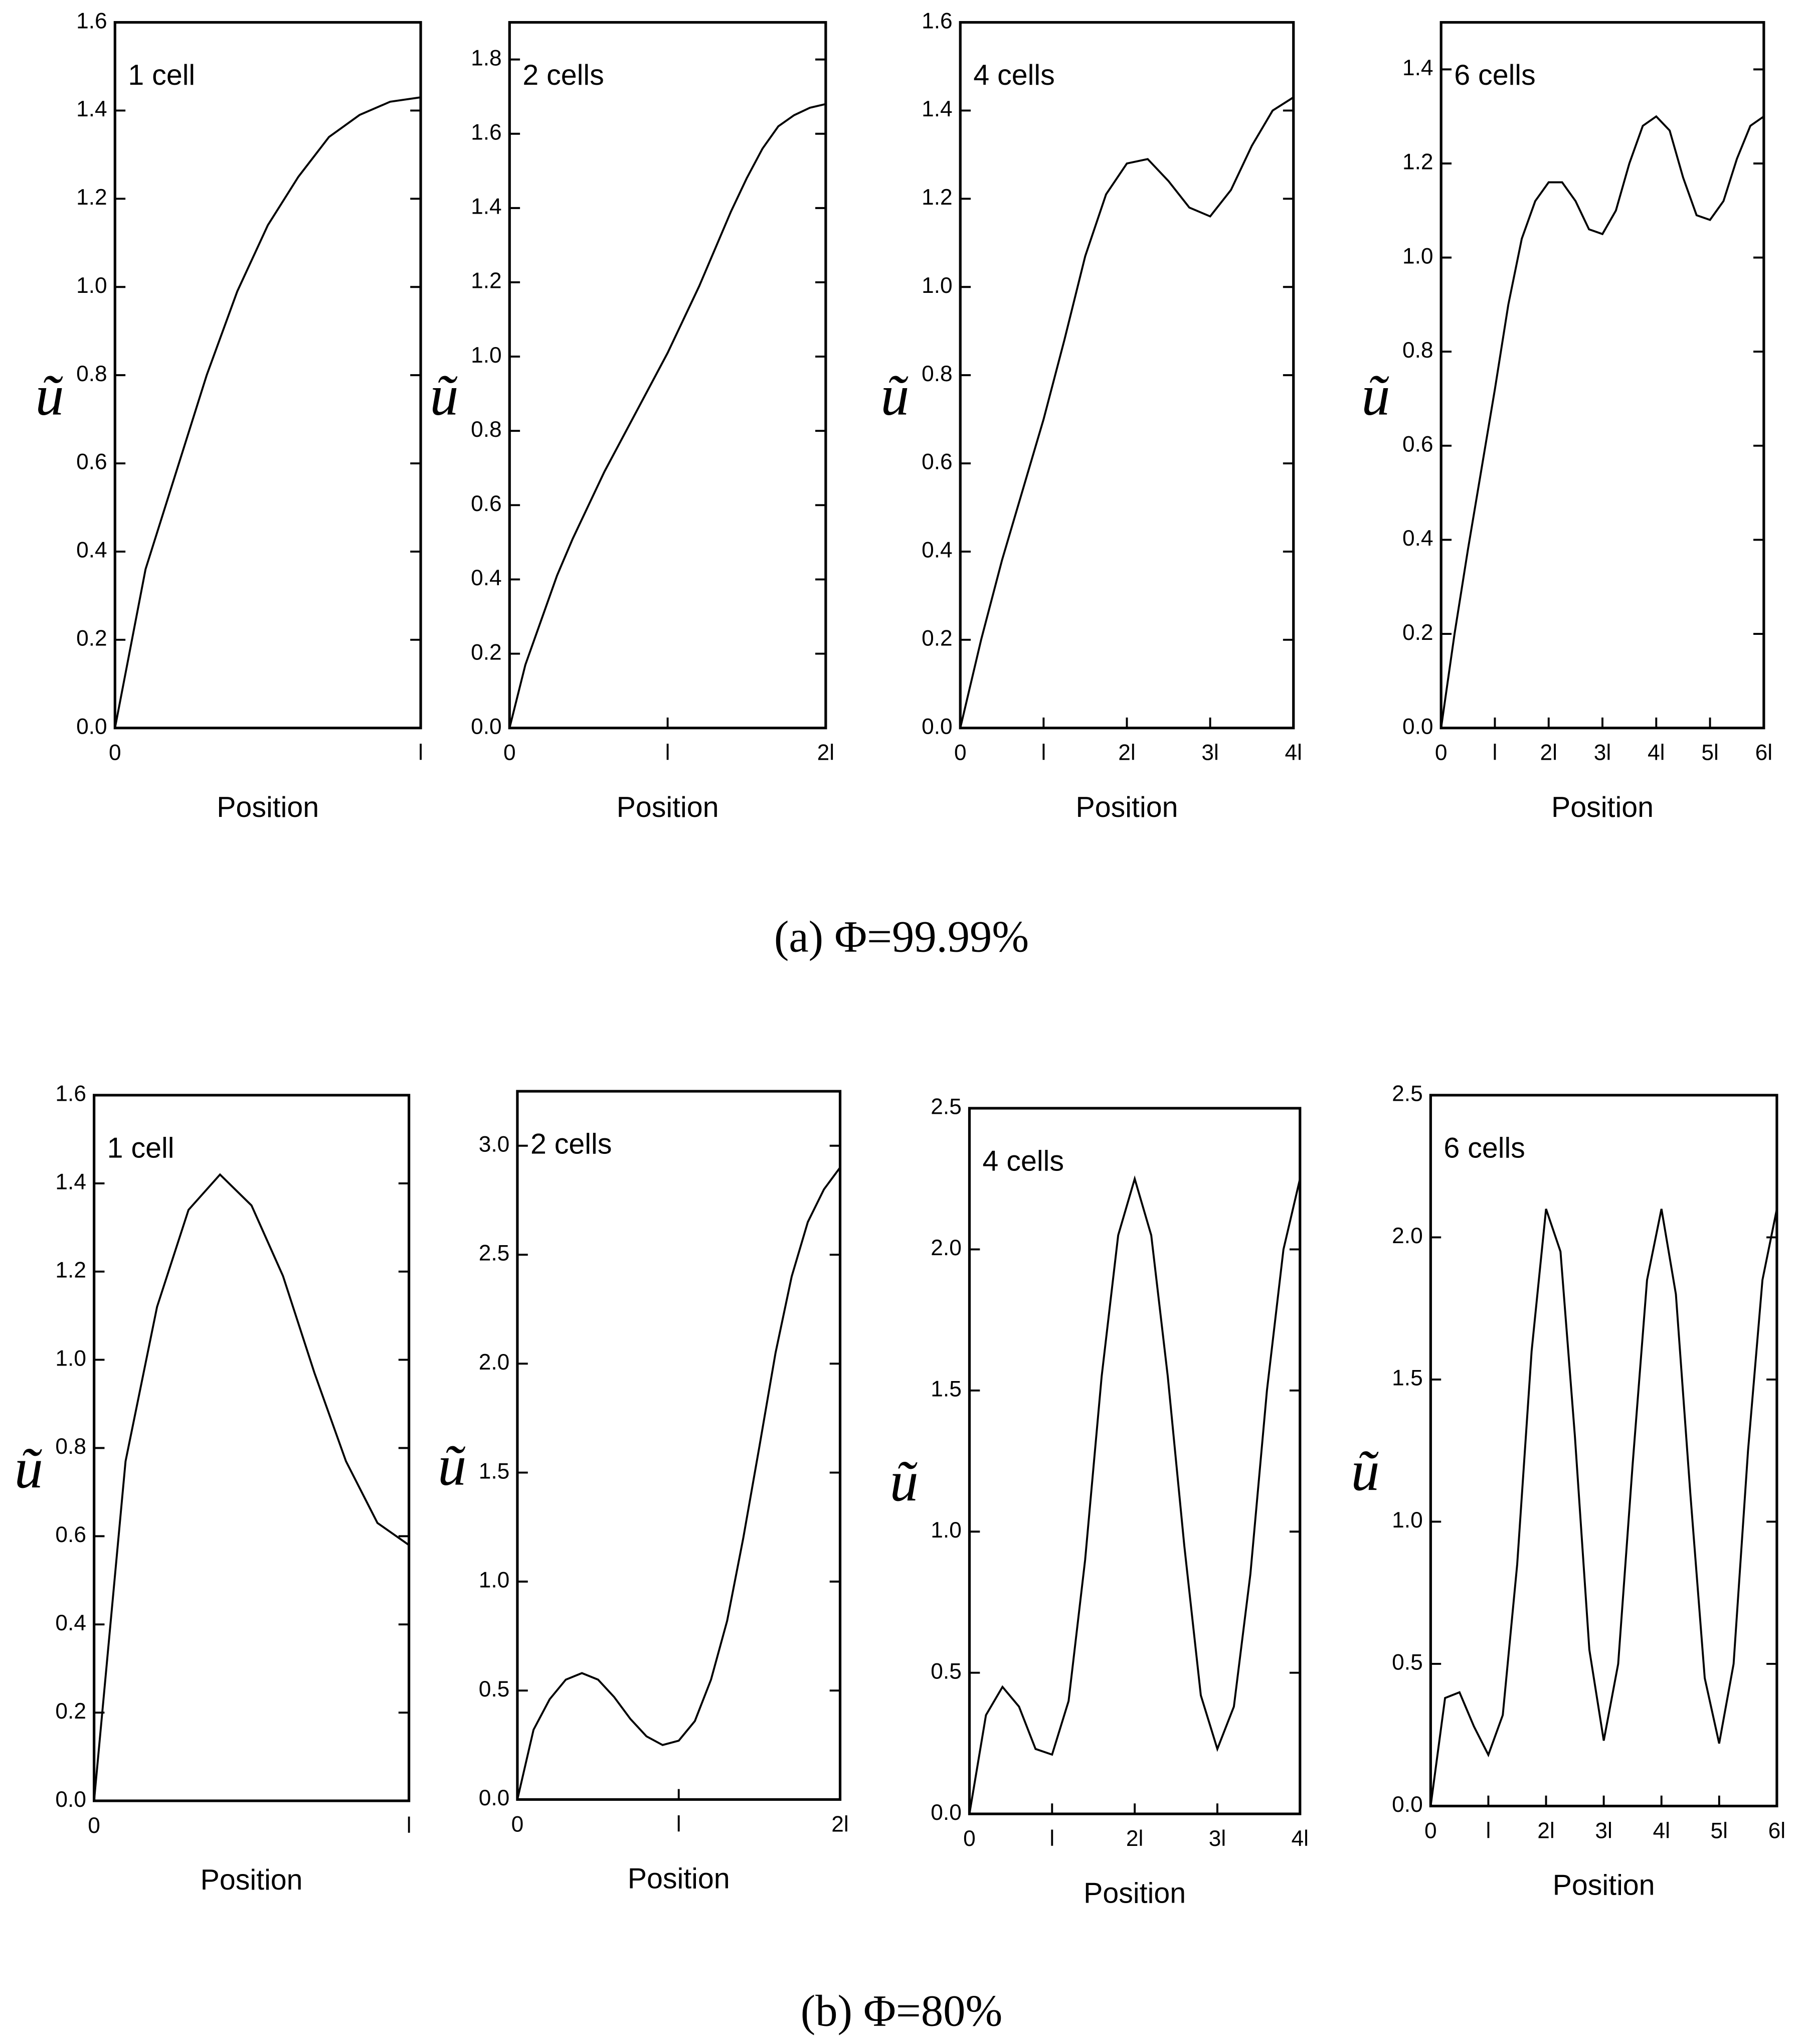 This screenshot has height=2044, width=1803. What do you see at coordinates (494, 1144) in the screenshot?
I see `y-tick-label: 3.0` at bounding box center [494, 1144].